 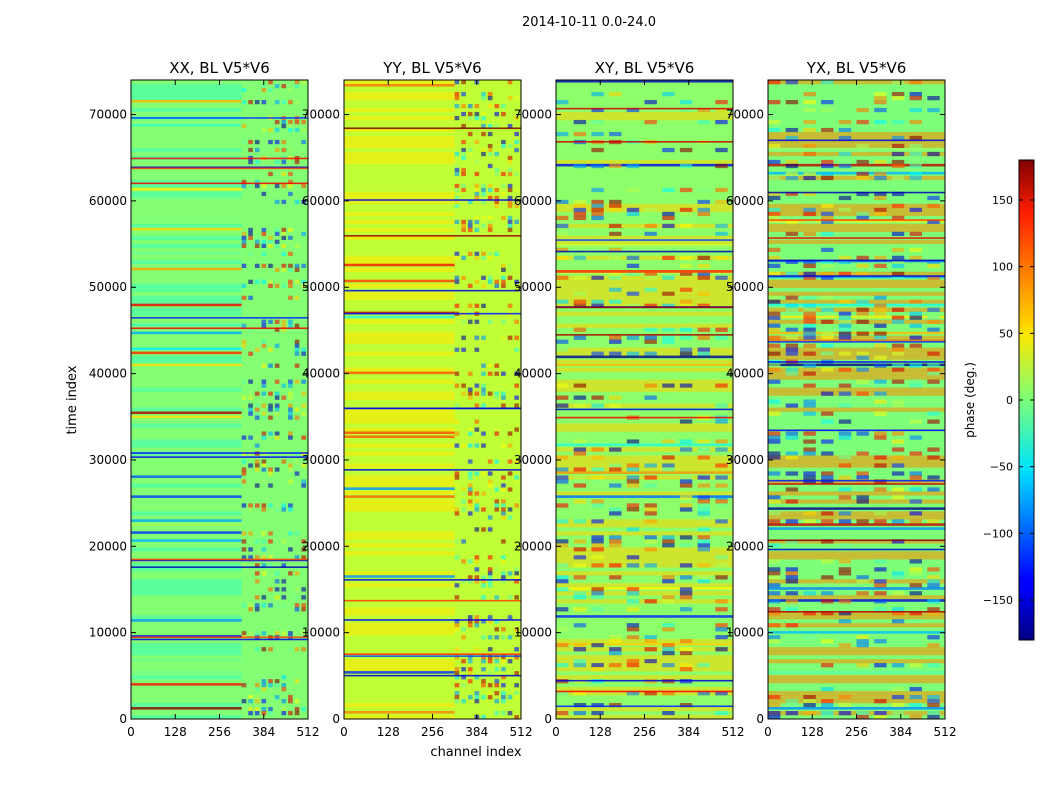 I want to click on y-axis-label: time index, so click(x=72, y=399).